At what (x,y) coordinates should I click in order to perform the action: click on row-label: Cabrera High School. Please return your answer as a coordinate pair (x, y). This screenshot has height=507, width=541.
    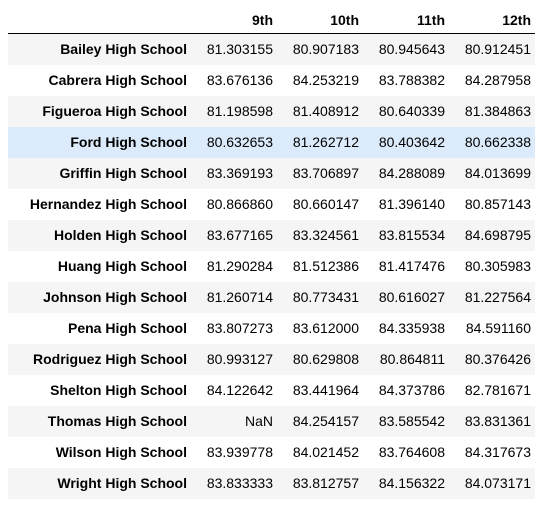
    Looking at the image, I should click on (117, 80).